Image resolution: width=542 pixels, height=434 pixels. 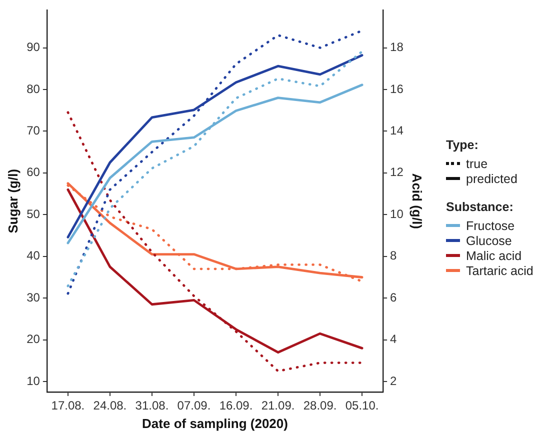 I want to click on legend-label: Glucose, so click(x=489, y=240).